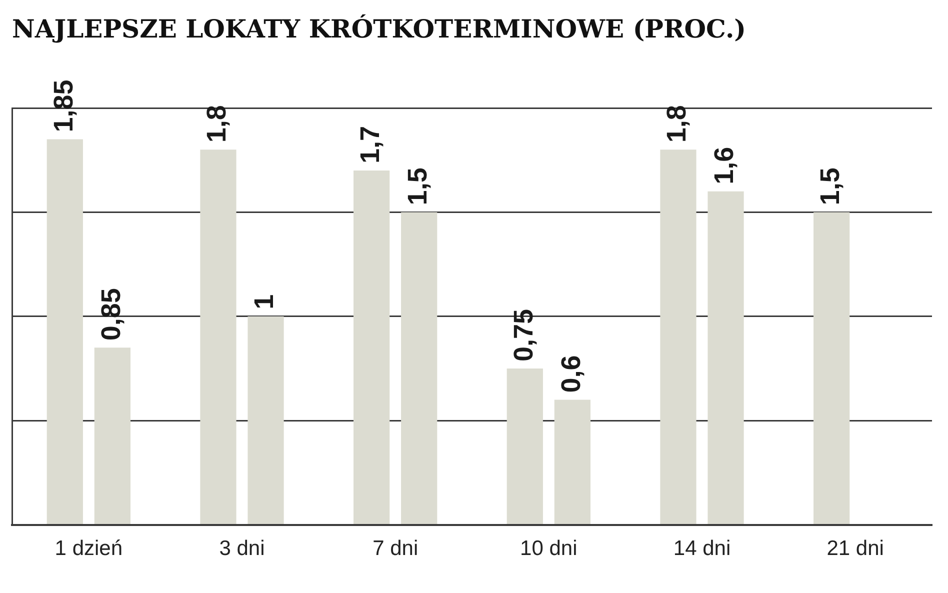 The width and height of the screenshot is (948, 593). What do you see at coordinates (855, 548) in the screenshot?
I see `x-tick-label: 21 dni` at bounding box center [855, 548].